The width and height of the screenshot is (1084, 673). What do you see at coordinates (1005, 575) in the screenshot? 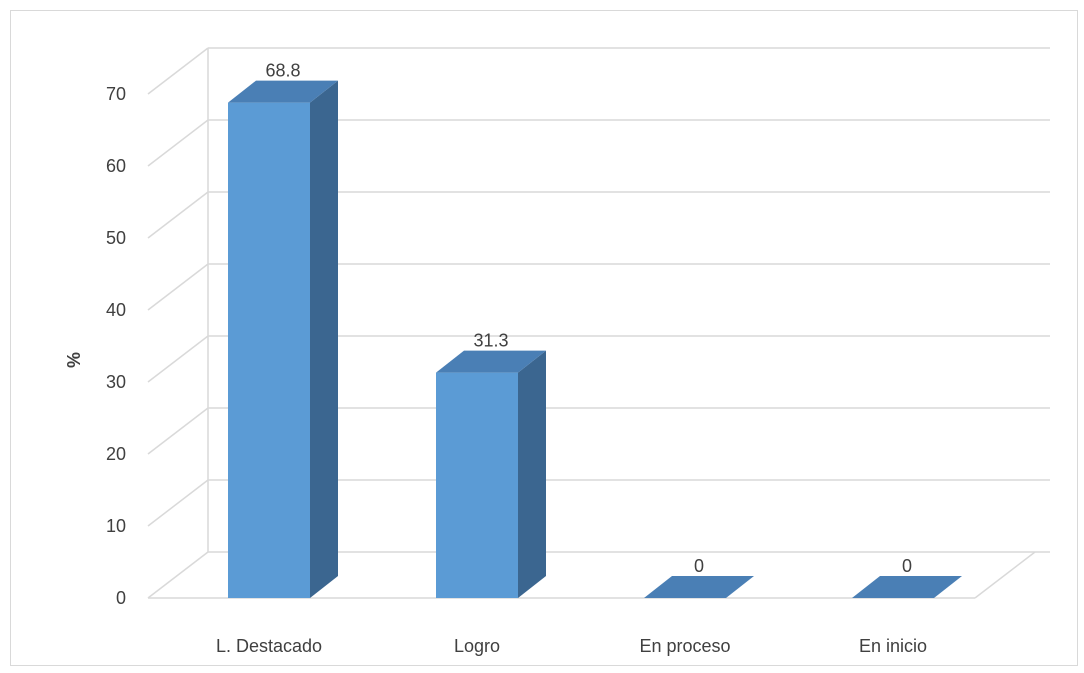
I see `floor-right-edge` at bounding box center [1005, 575].